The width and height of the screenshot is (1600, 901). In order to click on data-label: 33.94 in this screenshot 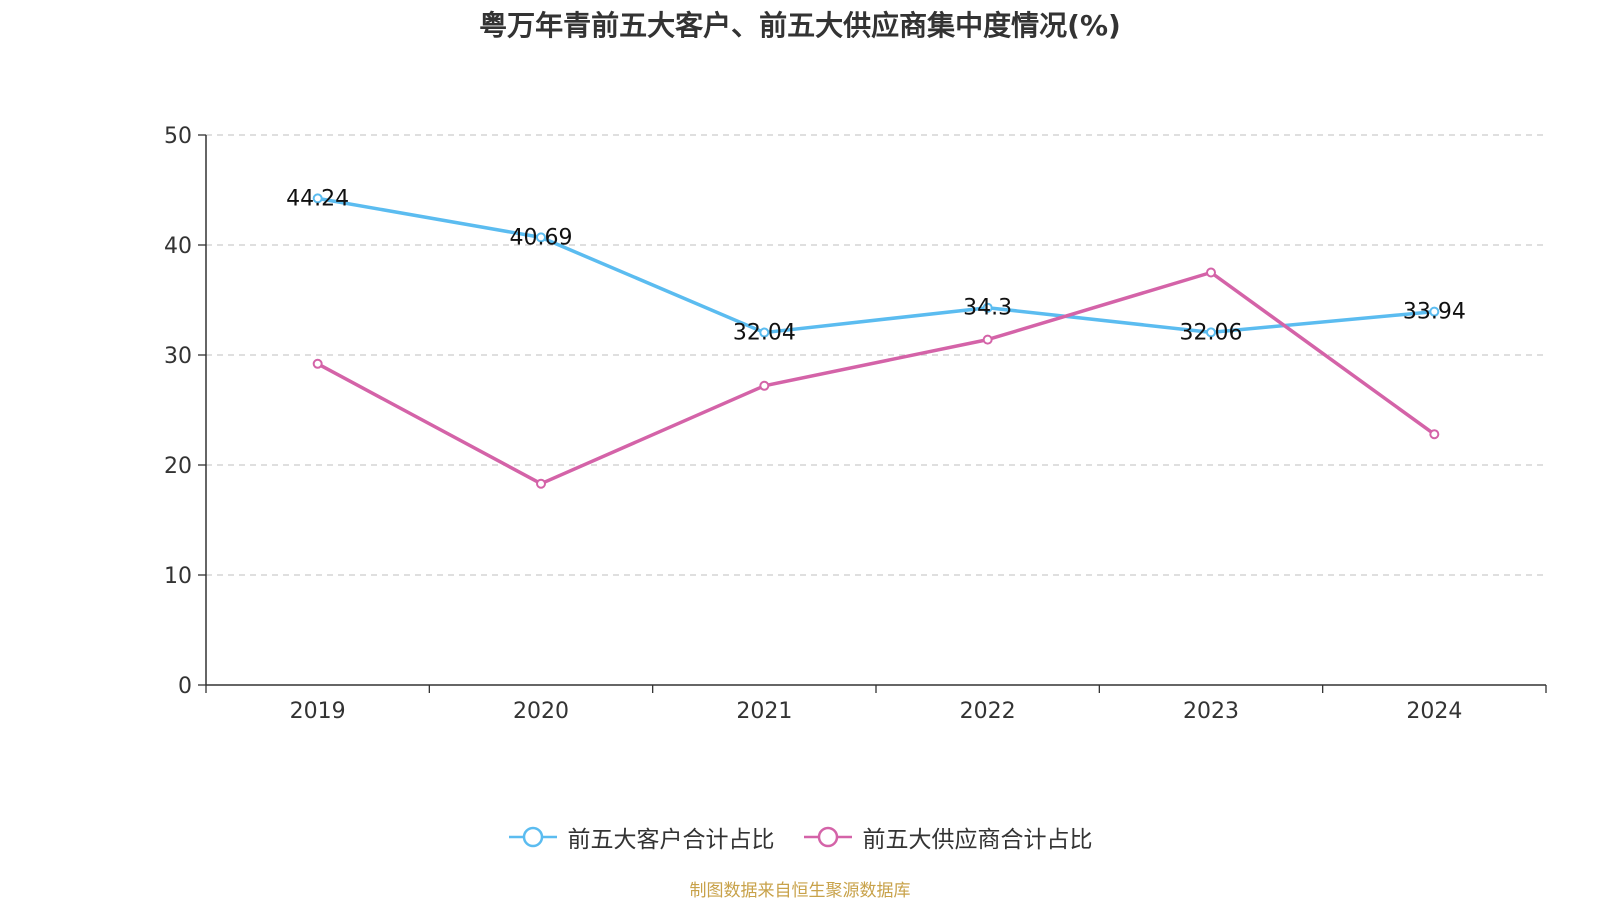, I will do `click(1434, 312)`.